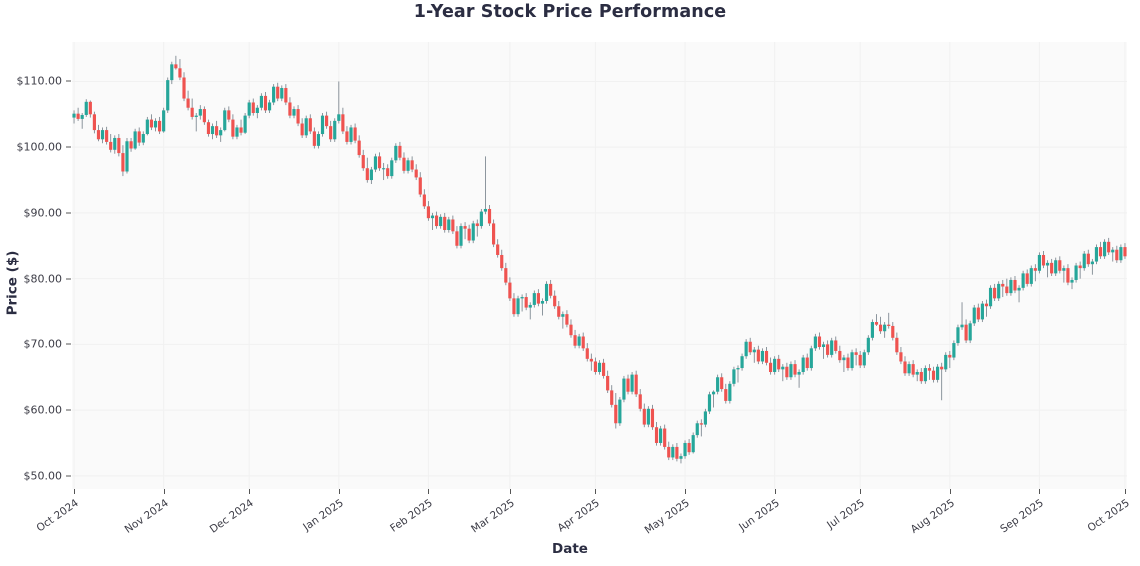 Image resolution: width=1140 pixels, height=566 pixels. Describe the element at coordinates (39, 81) in the screenshot. I see `y-axis-tick-label: $110.00` at that location.